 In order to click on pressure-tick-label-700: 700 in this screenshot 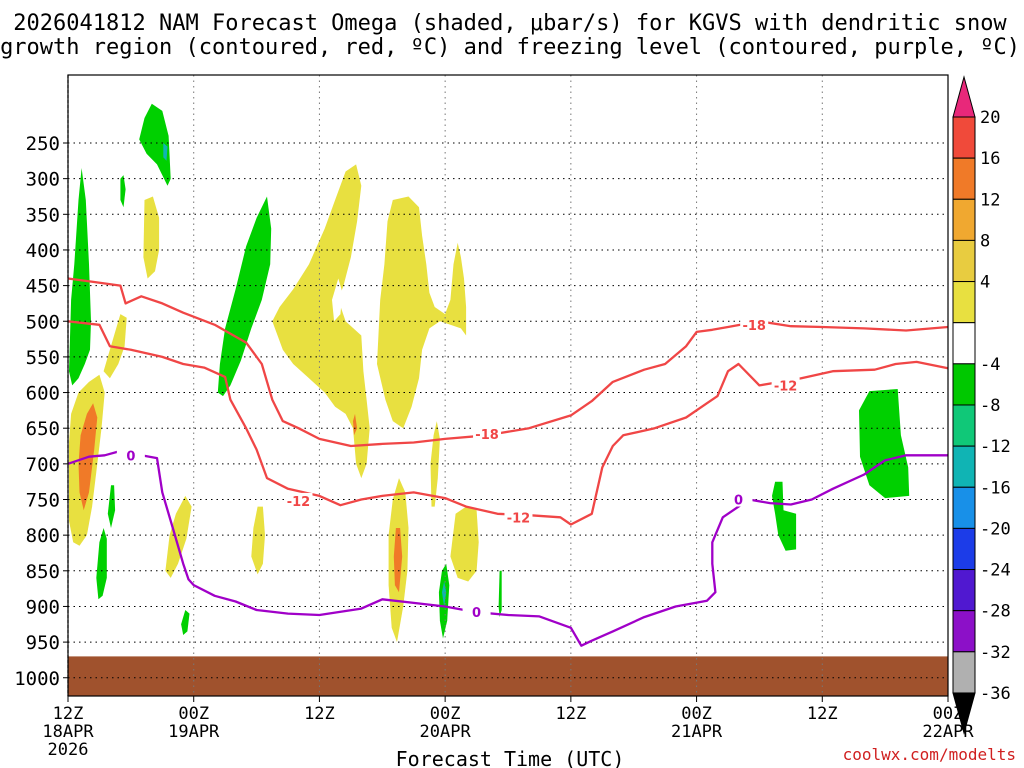, I will do `click(43, 465)`.